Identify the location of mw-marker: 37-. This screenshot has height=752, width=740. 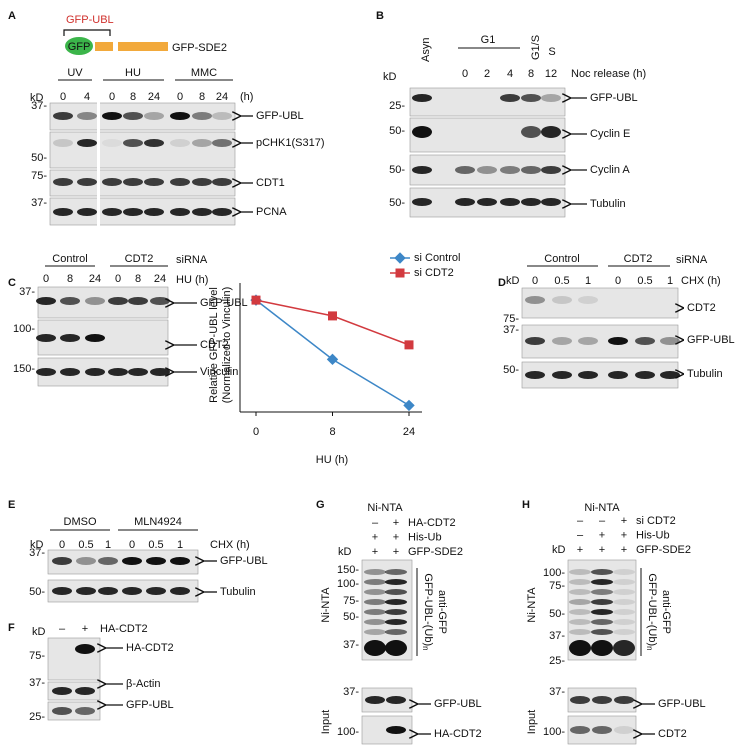
(37, 553).